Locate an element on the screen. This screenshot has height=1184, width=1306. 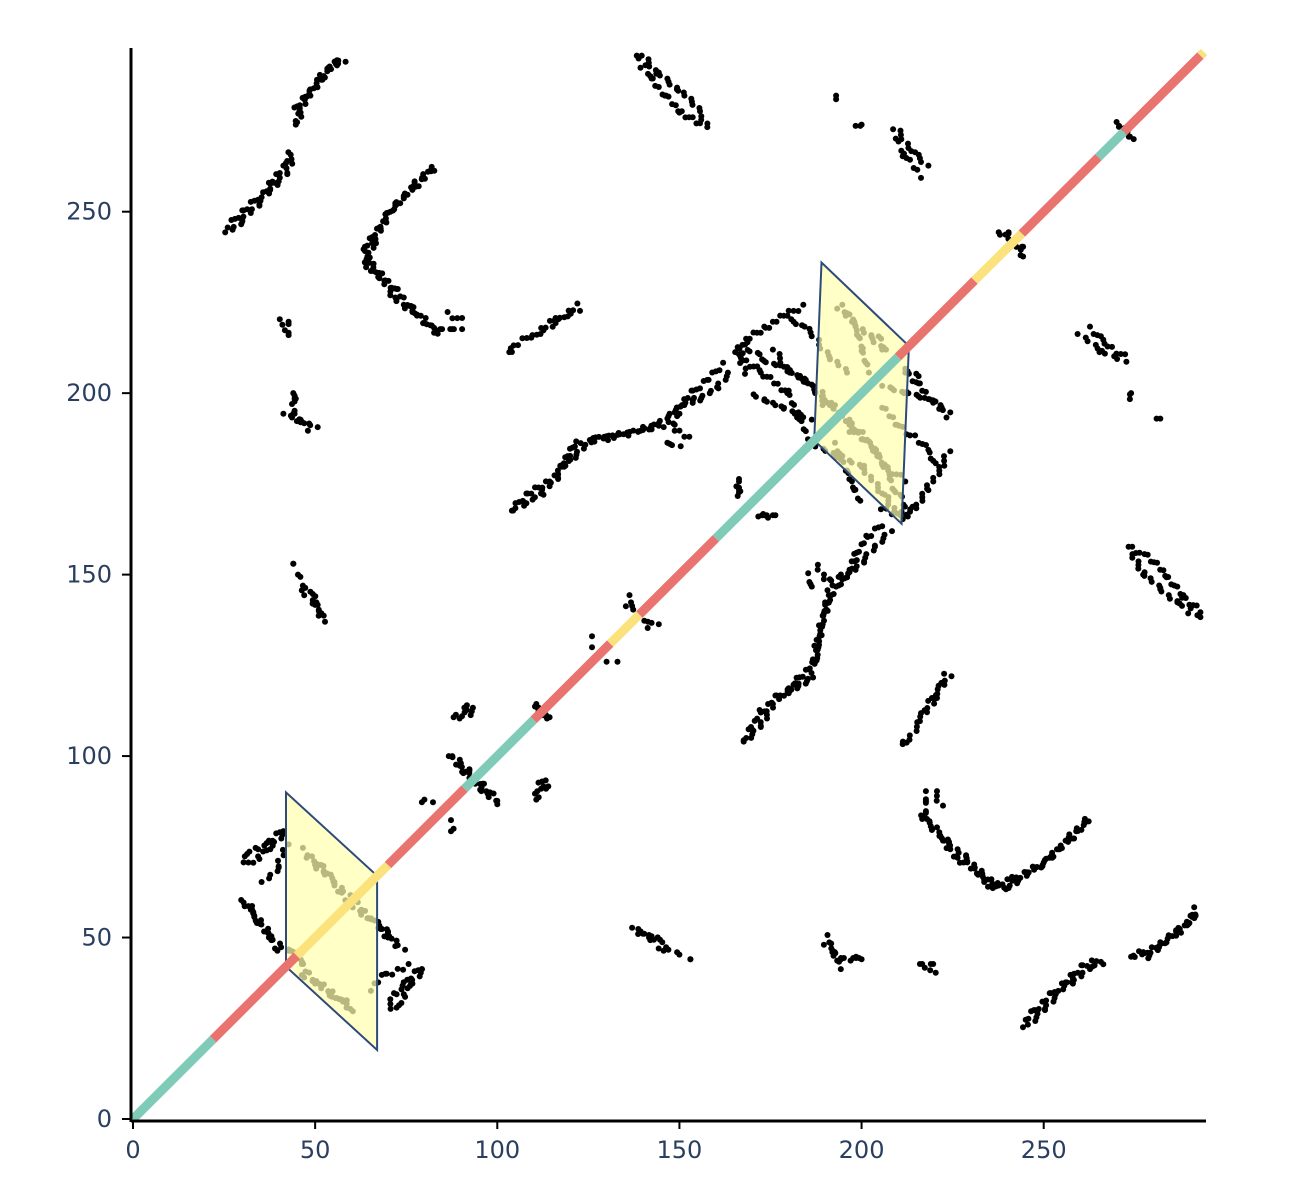
y-tick-label: 150 is located at coordinates (89, 575).